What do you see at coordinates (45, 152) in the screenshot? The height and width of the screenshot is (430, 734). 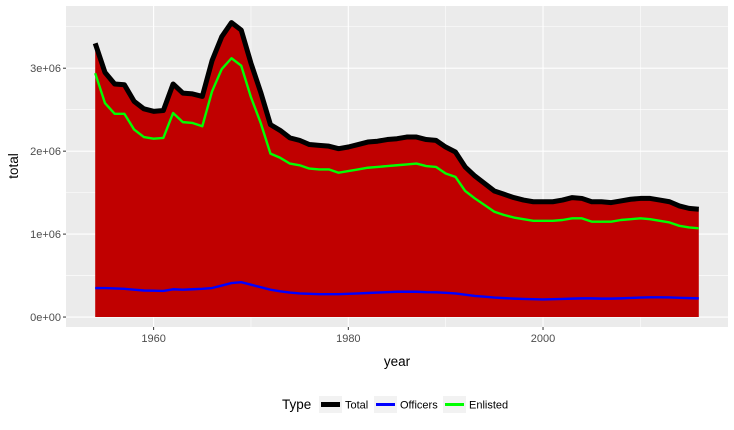 I see `y-tick-label: 2e+06` at bounding box center [45, 152].